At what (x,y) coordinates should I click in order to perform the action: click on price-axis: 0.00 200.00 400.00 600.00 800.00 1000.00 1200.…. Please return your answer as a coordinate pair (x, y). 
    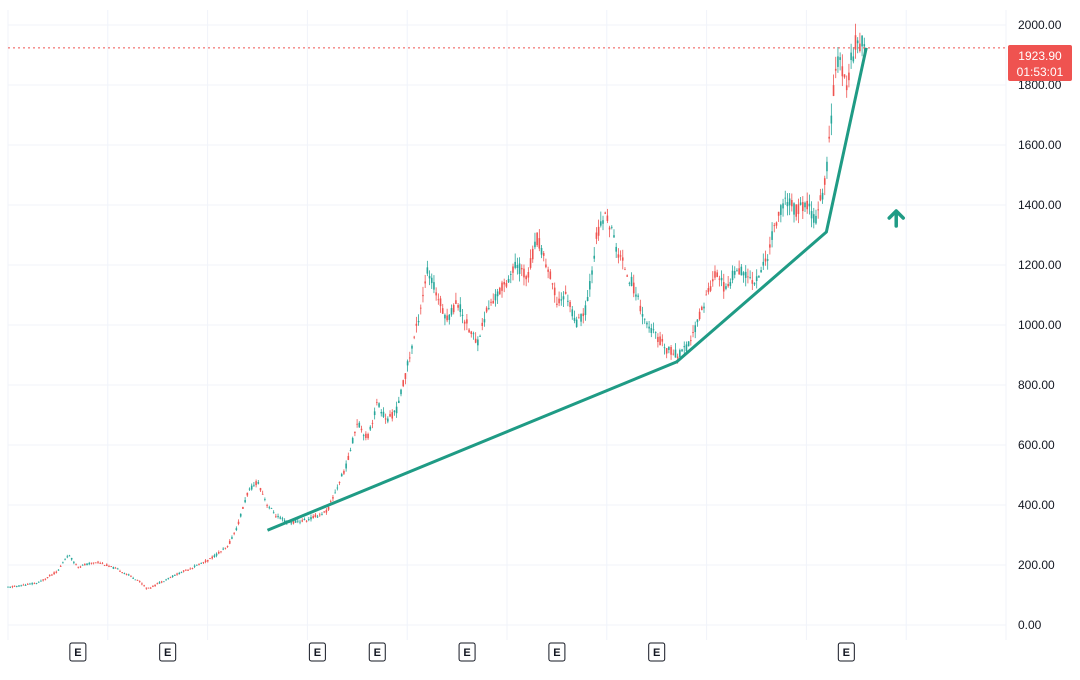
    Looking at the image, I should click on (1040, 325).